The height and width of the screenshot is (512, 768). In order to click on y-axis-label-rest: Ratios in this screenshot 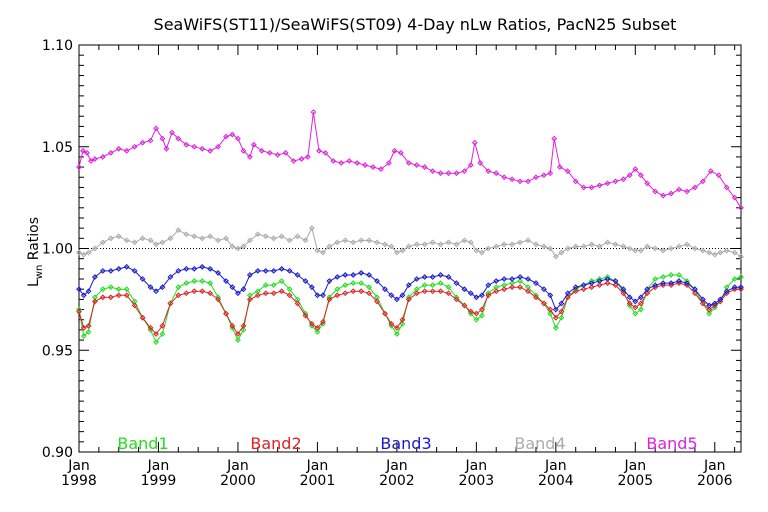, I will do `click(34, 241)`.